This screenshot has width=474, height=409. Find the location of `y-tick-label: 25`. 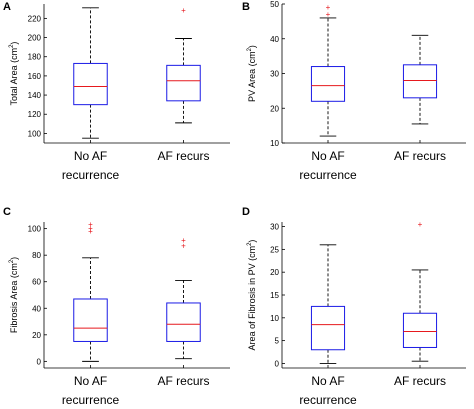

y-tick-label: 25 is located at coordinates (274, 249).